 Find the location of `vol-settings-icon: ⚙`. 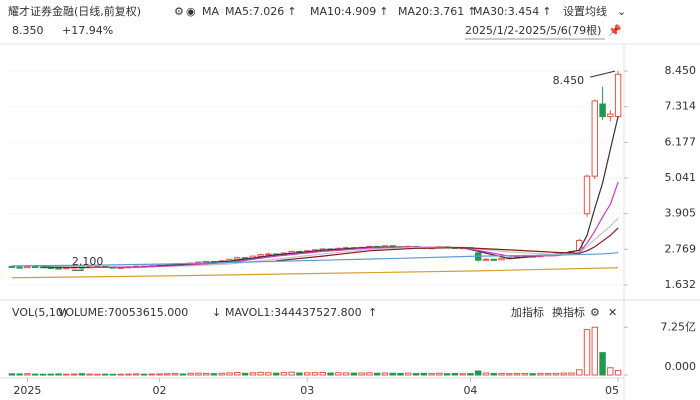

vol-settings-icon: ⚙ is located at coordinates (595, 312).